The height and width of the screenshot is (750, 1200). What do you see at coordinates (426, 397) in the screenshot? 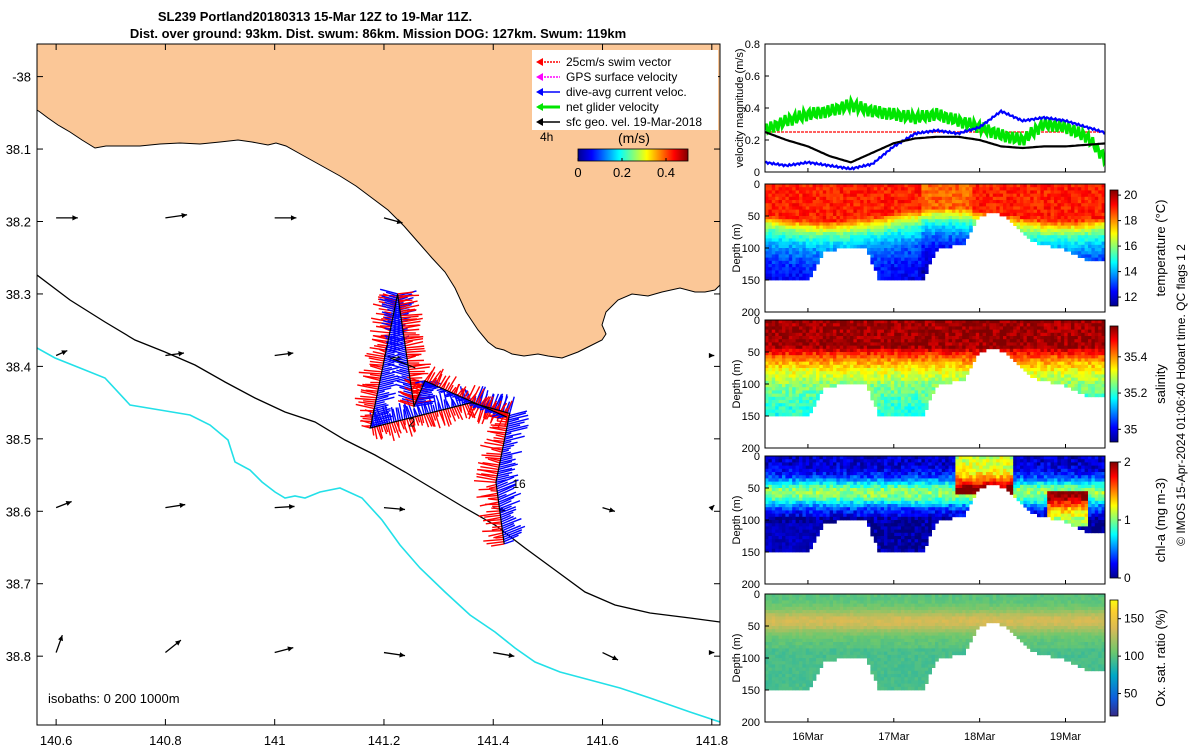
I see `dive-avg-vector` at bounding box center [426, 397].